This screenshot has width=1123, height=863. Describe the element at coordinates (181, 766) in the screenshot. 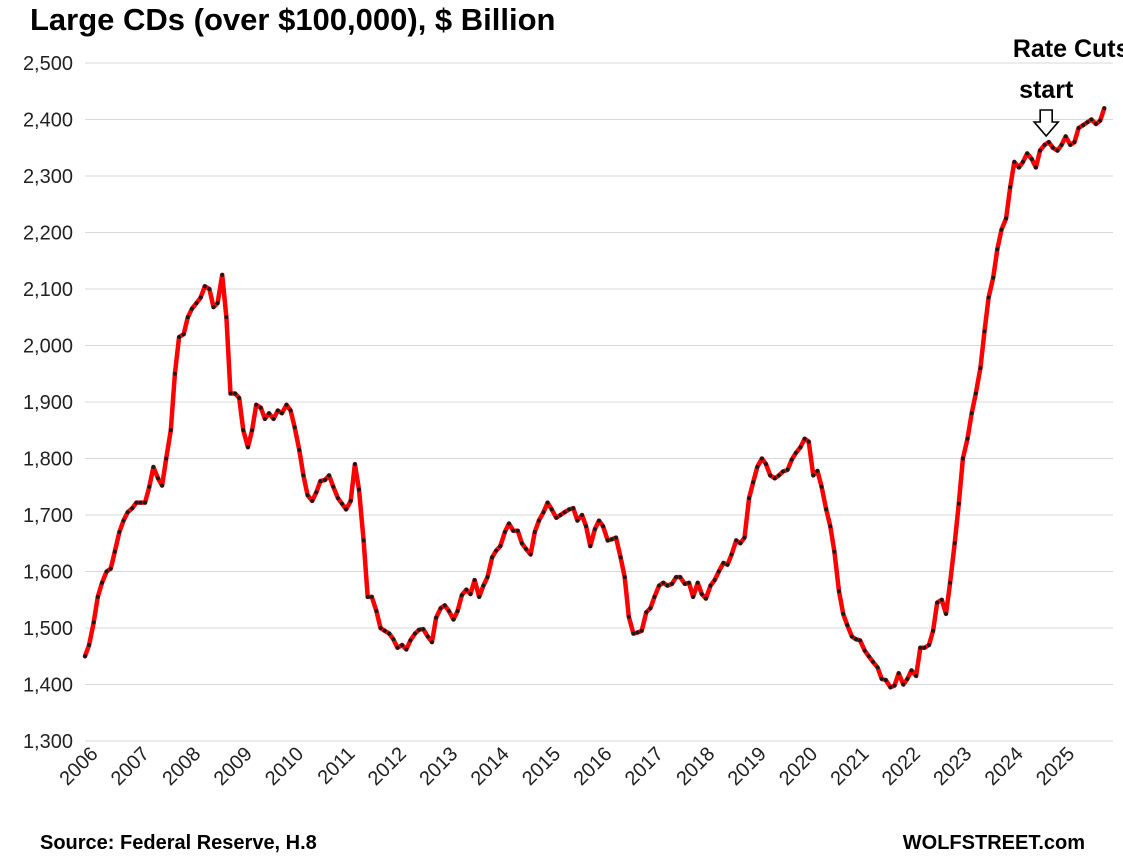

I see `x-tick-label: 2008` at that location.